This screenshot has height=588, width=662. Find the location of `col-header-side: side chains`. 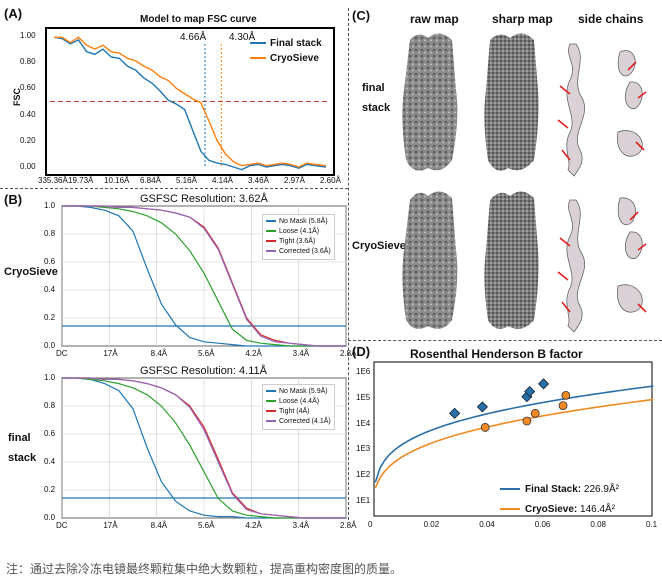

col-header-side: side chains is located at coordinates (611, 19).